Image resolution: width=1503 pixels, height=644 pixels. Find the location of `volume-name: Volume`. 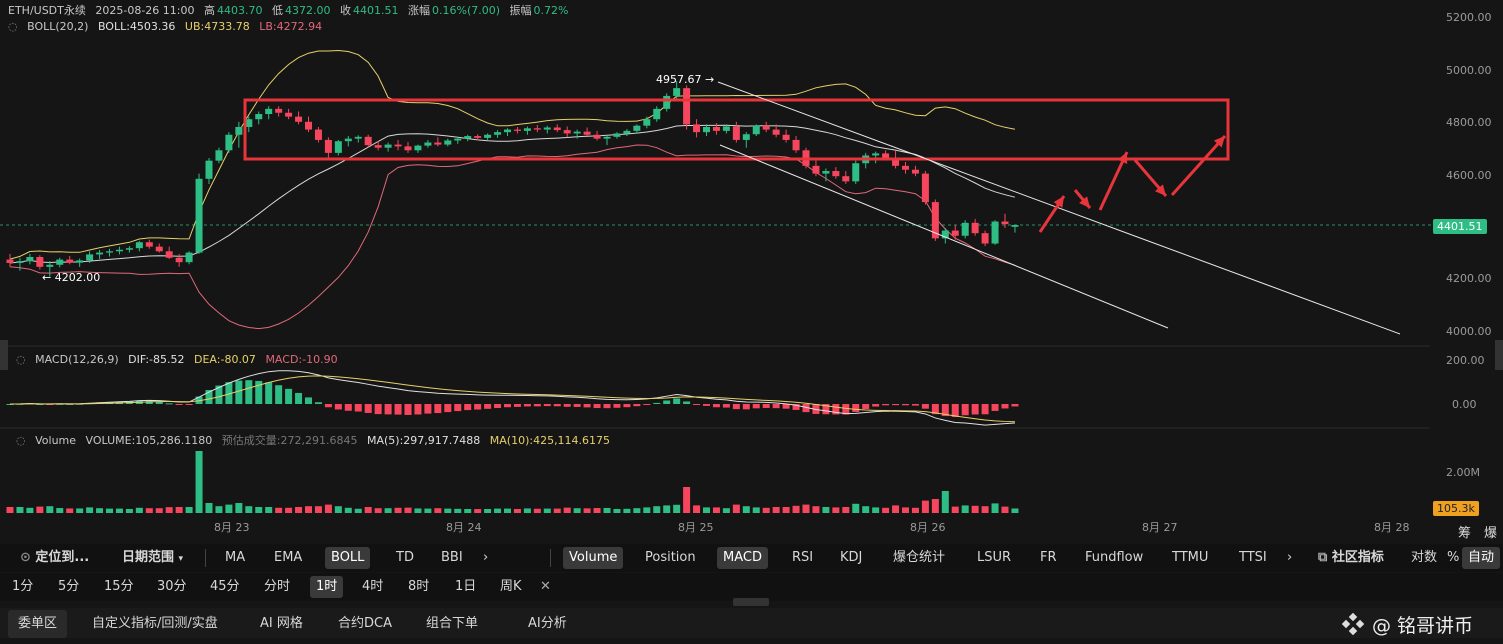

volume-name: Volume is located at coordinates (56, 440).